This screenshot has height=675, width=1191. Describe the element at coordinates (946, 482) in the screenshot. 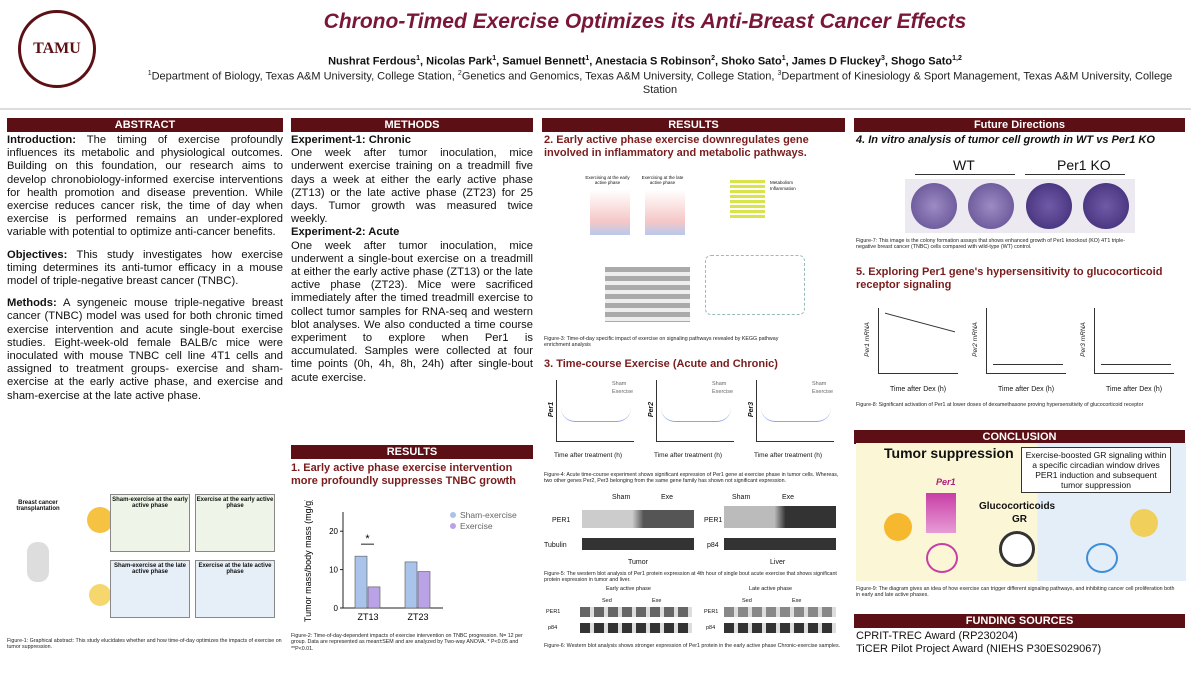

I see `per1-label: Per1` at that location.